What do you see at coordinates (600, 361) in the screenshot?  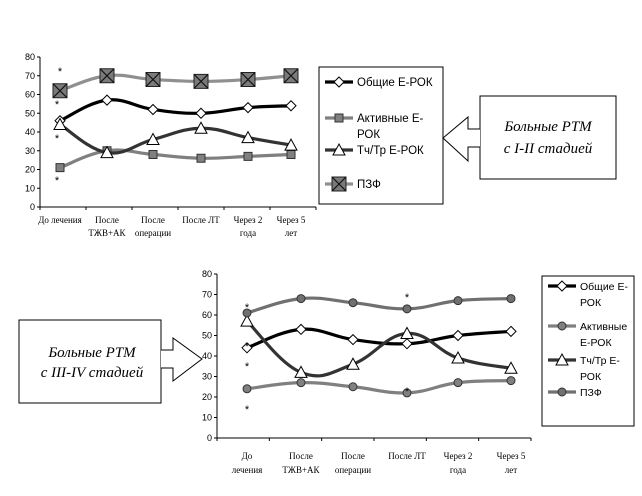 I see `legend-label: Тч/Тр Е-` at bounding box center [600, 361].